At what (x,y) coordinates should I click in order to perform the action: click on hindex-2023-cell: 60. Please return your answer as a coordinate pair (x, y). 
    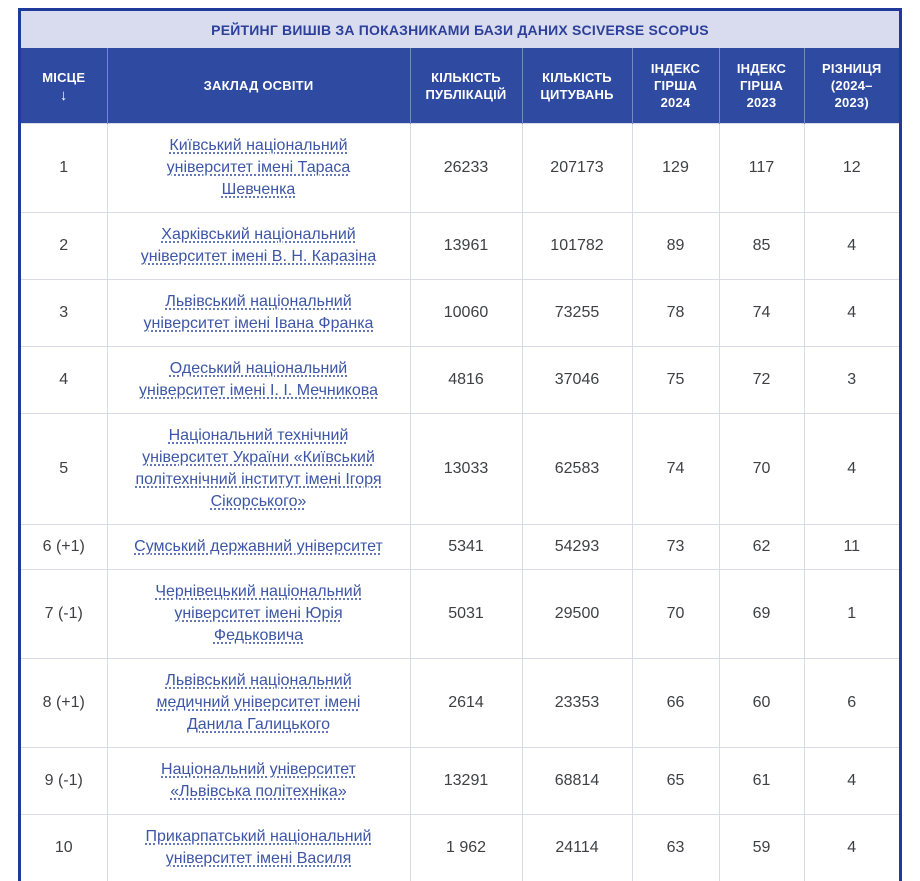
    Looking at the image, I should click on (761, 703).